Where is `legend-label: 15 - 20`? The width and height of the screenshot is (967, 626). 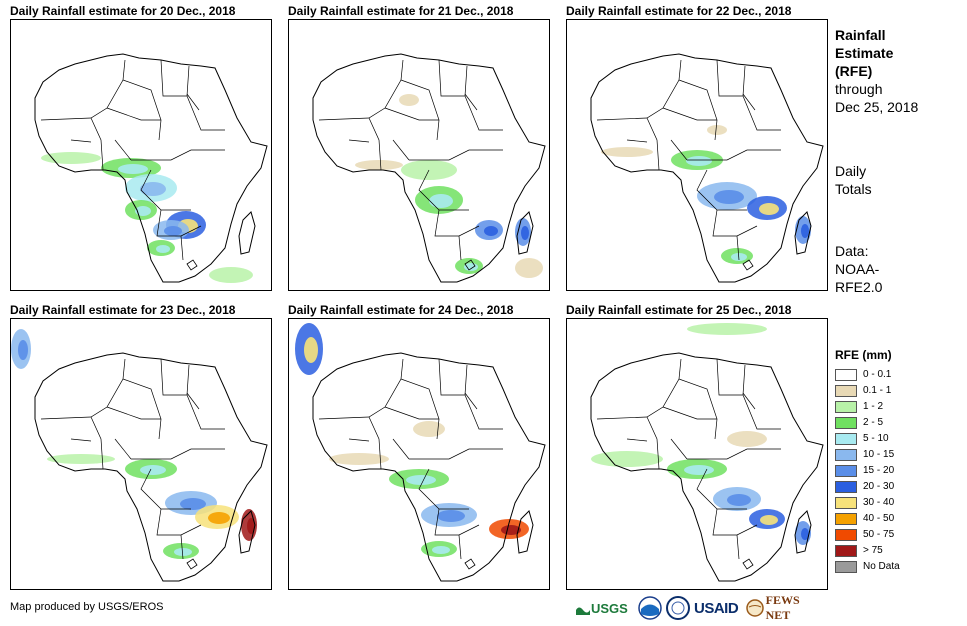 legend-label: 15 - 20 is located at coordinates (879, 470).